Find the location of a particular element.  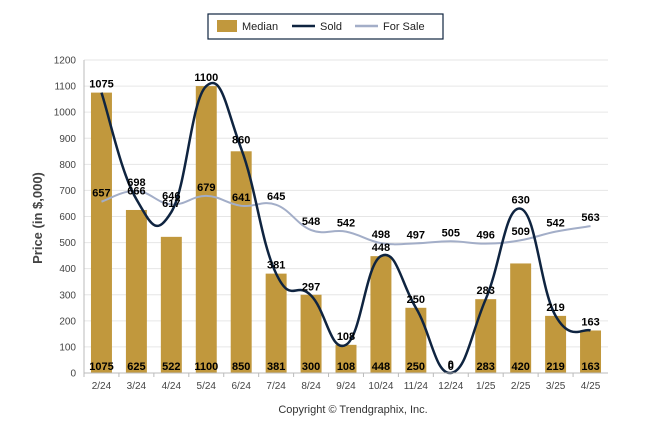

median-value-label: 625 is located at coordinates (136, 367).